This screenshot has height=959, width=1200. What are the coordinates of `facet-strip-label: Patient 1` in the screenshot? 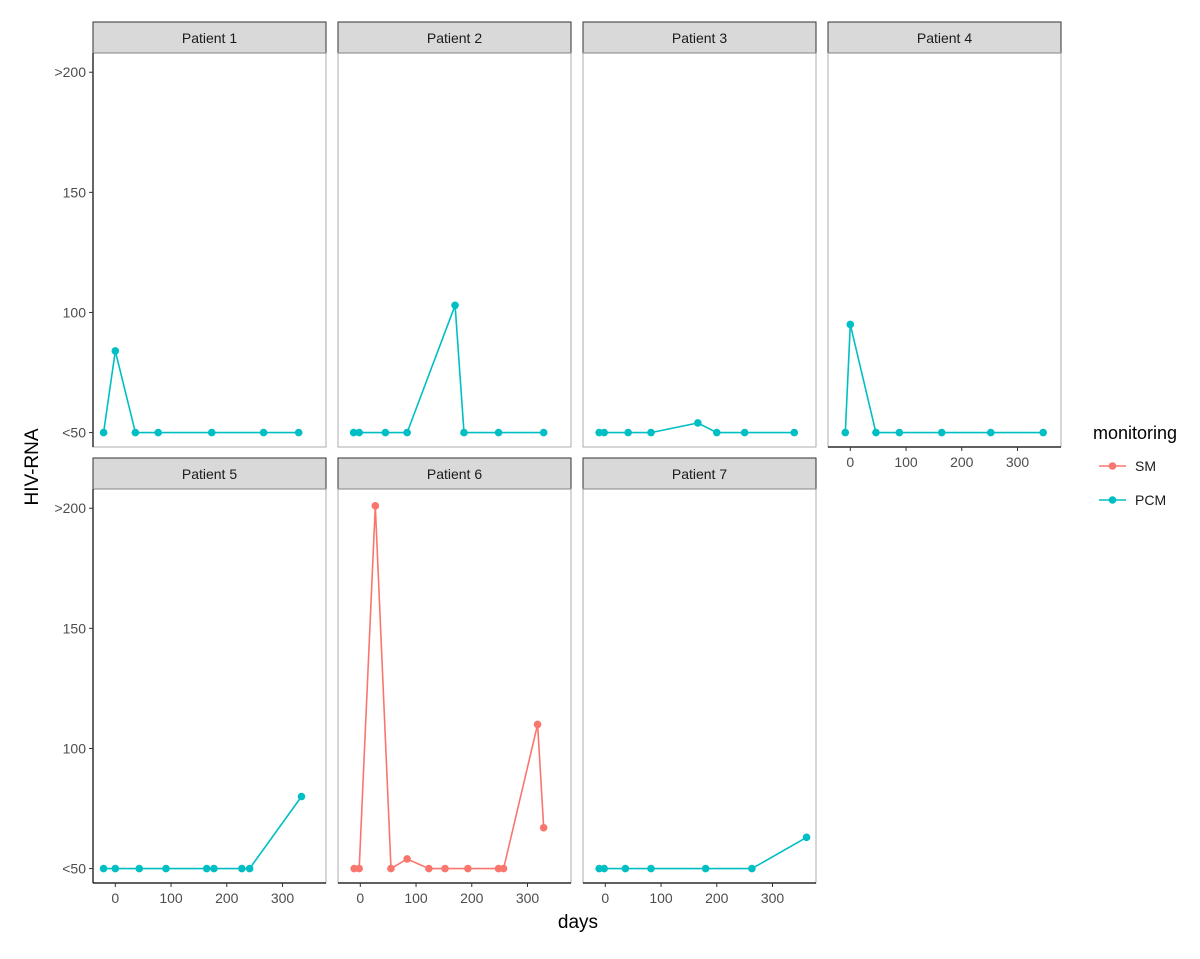 It's located at (209, 38).